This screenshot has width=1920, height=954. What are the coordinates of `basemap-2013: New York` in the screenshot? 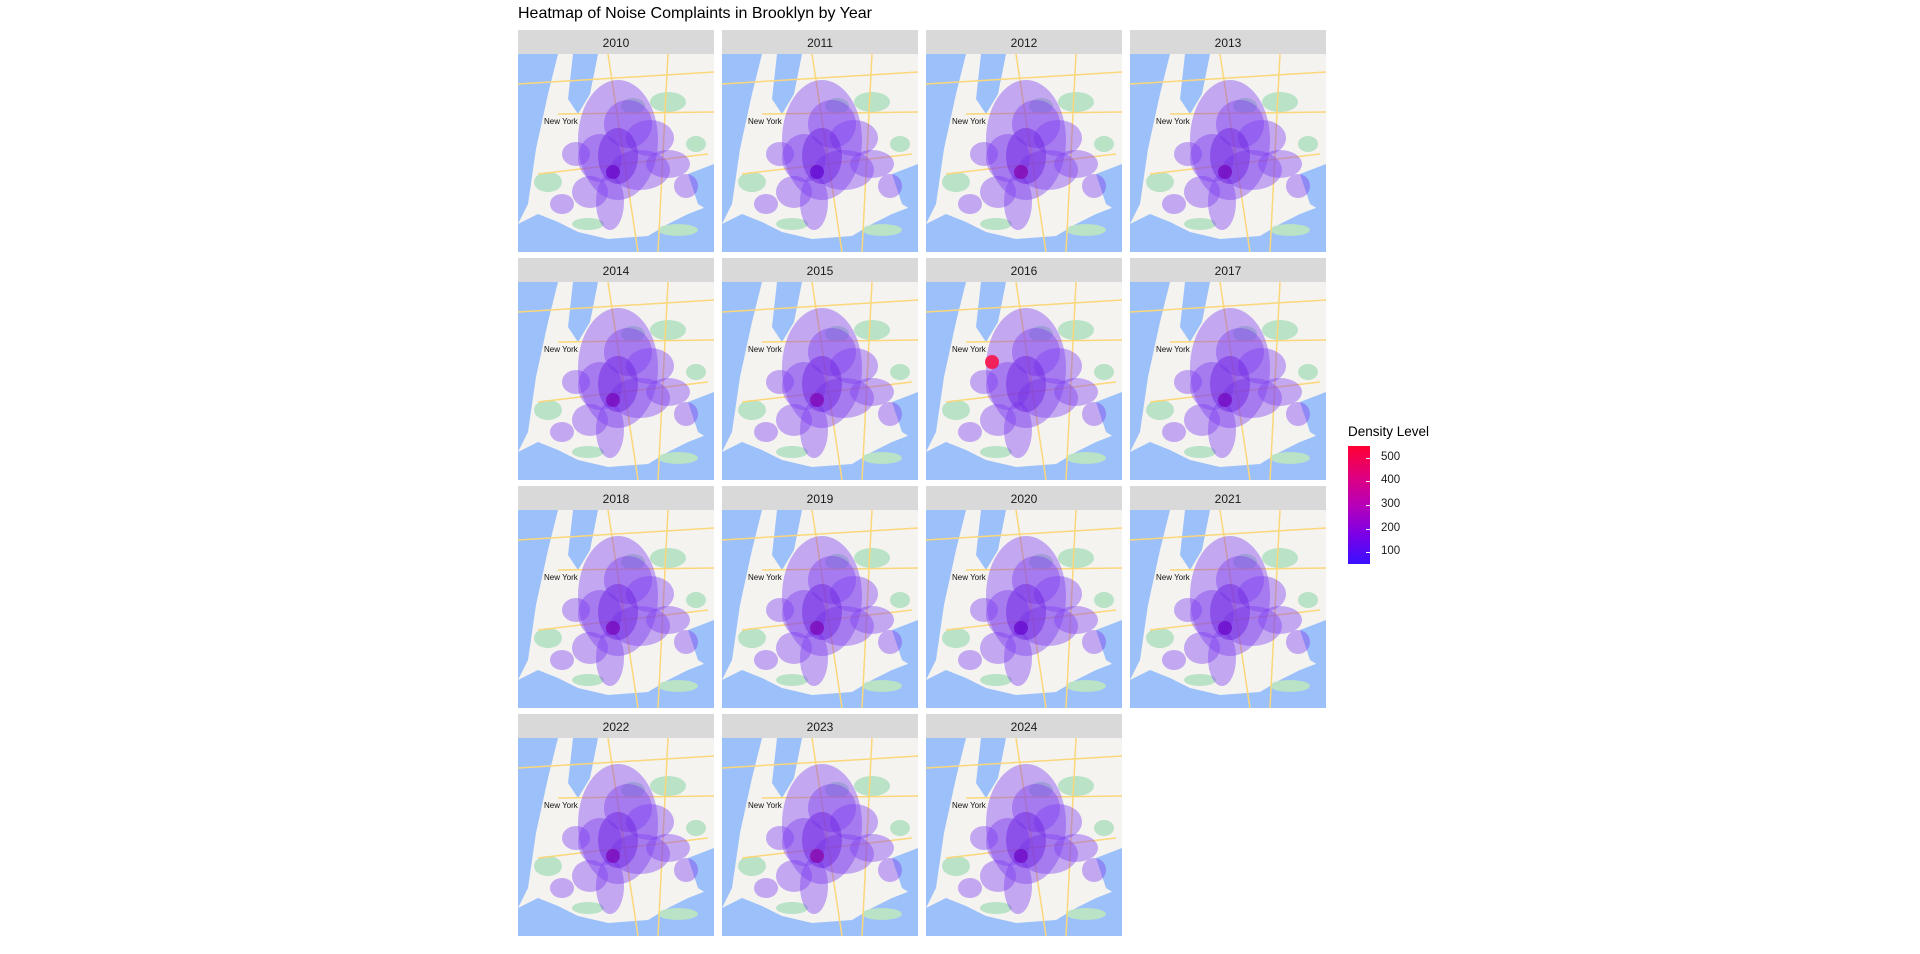 It's located at (1228, 153).